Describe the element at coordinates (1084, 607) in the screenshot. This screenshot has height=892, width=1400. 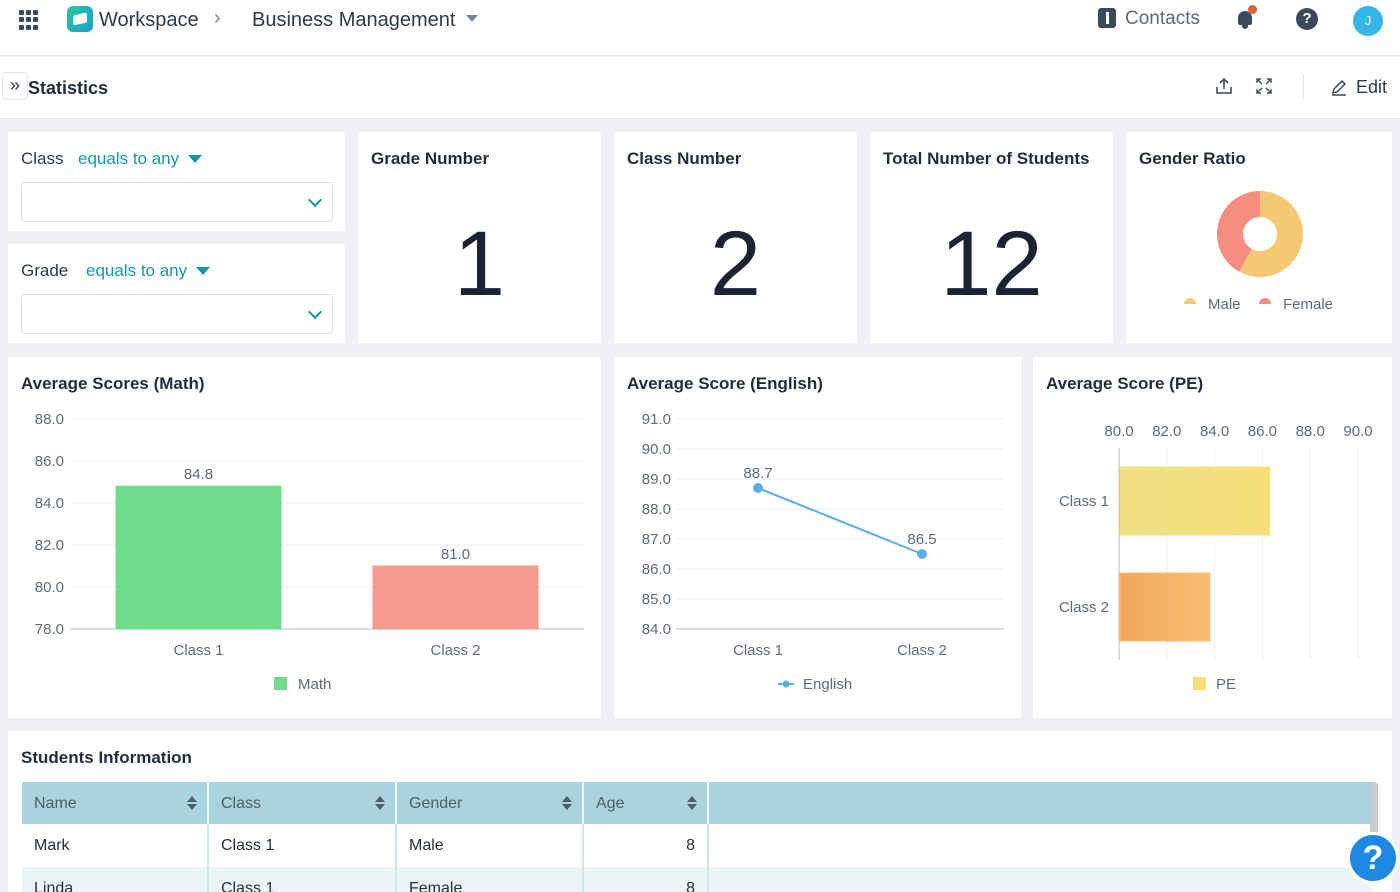
I see `y-tick-label: Class 2` at that location.